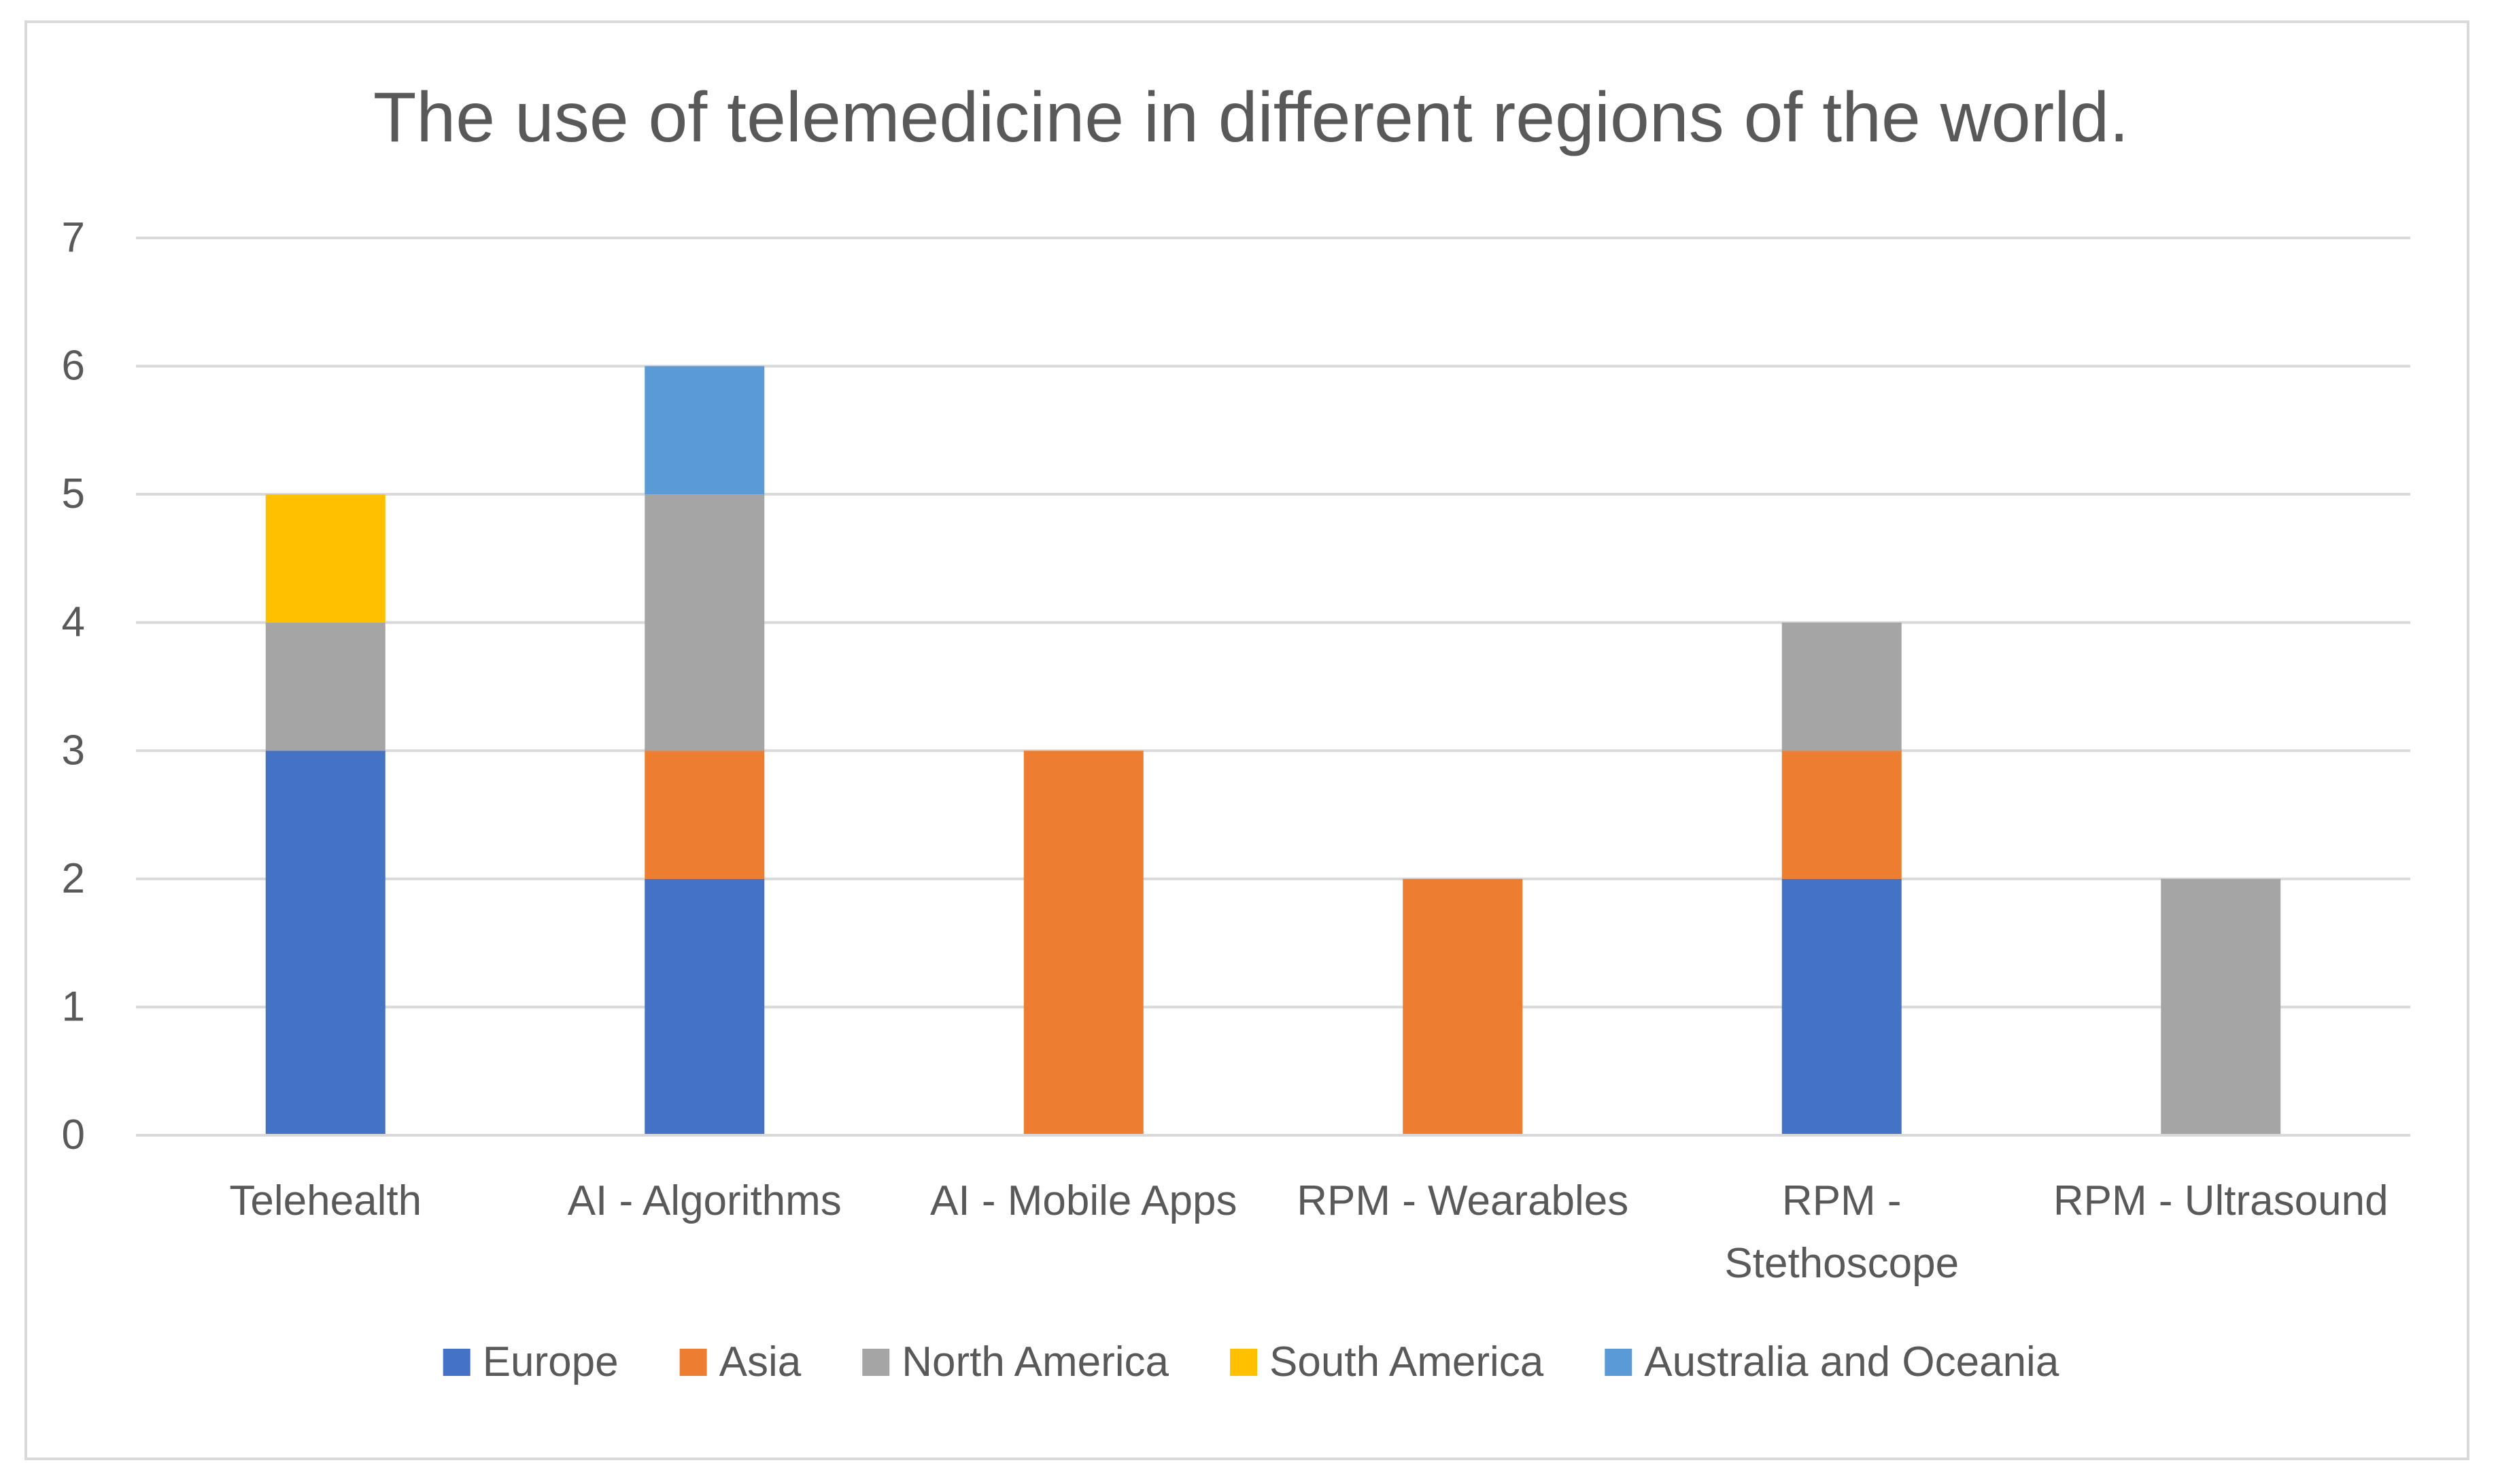  I want to click on y-tick-label: 7, so click(73, 238).